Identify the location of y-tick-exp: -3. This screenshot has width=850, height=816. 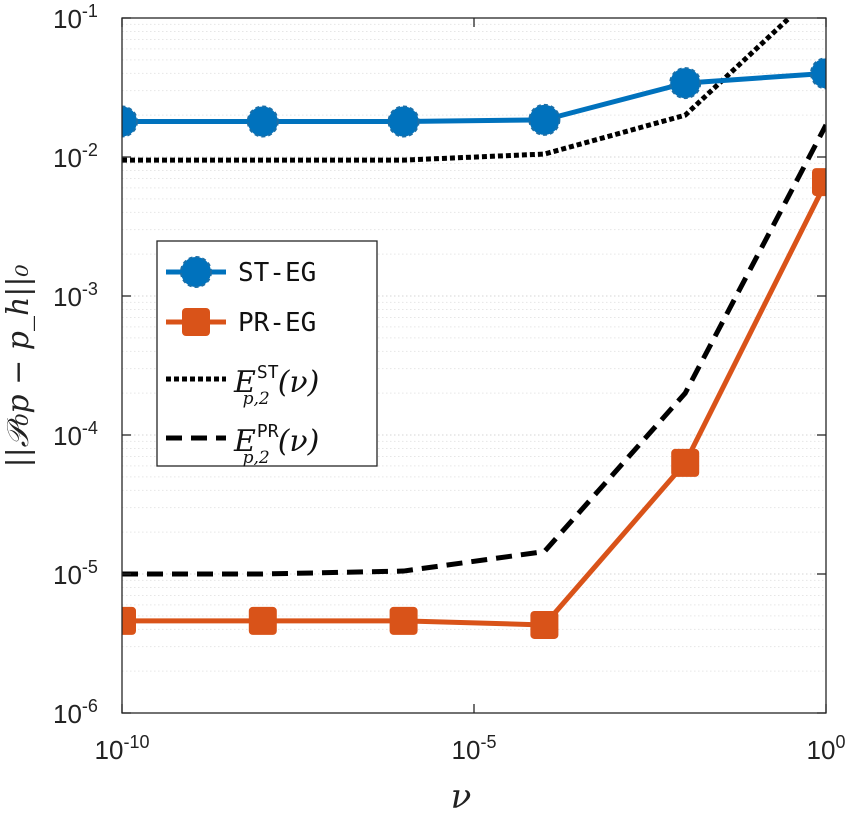
(90, 289).